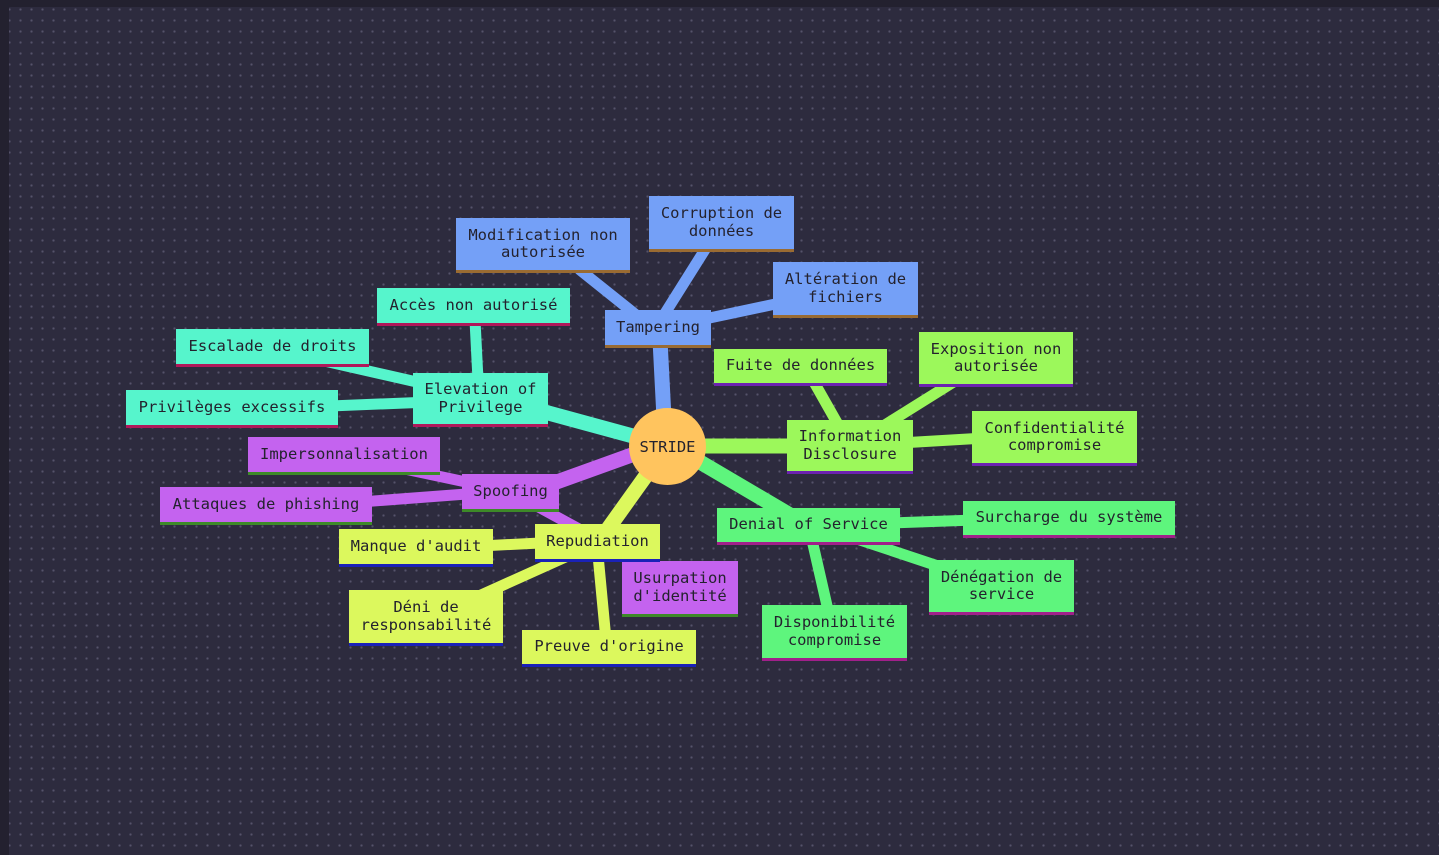  Describe the element at coordinates (1054, 438) in the screenshot. I see `leaf-node-confidentialite-compromise: Confidentialité compromise` at that location.